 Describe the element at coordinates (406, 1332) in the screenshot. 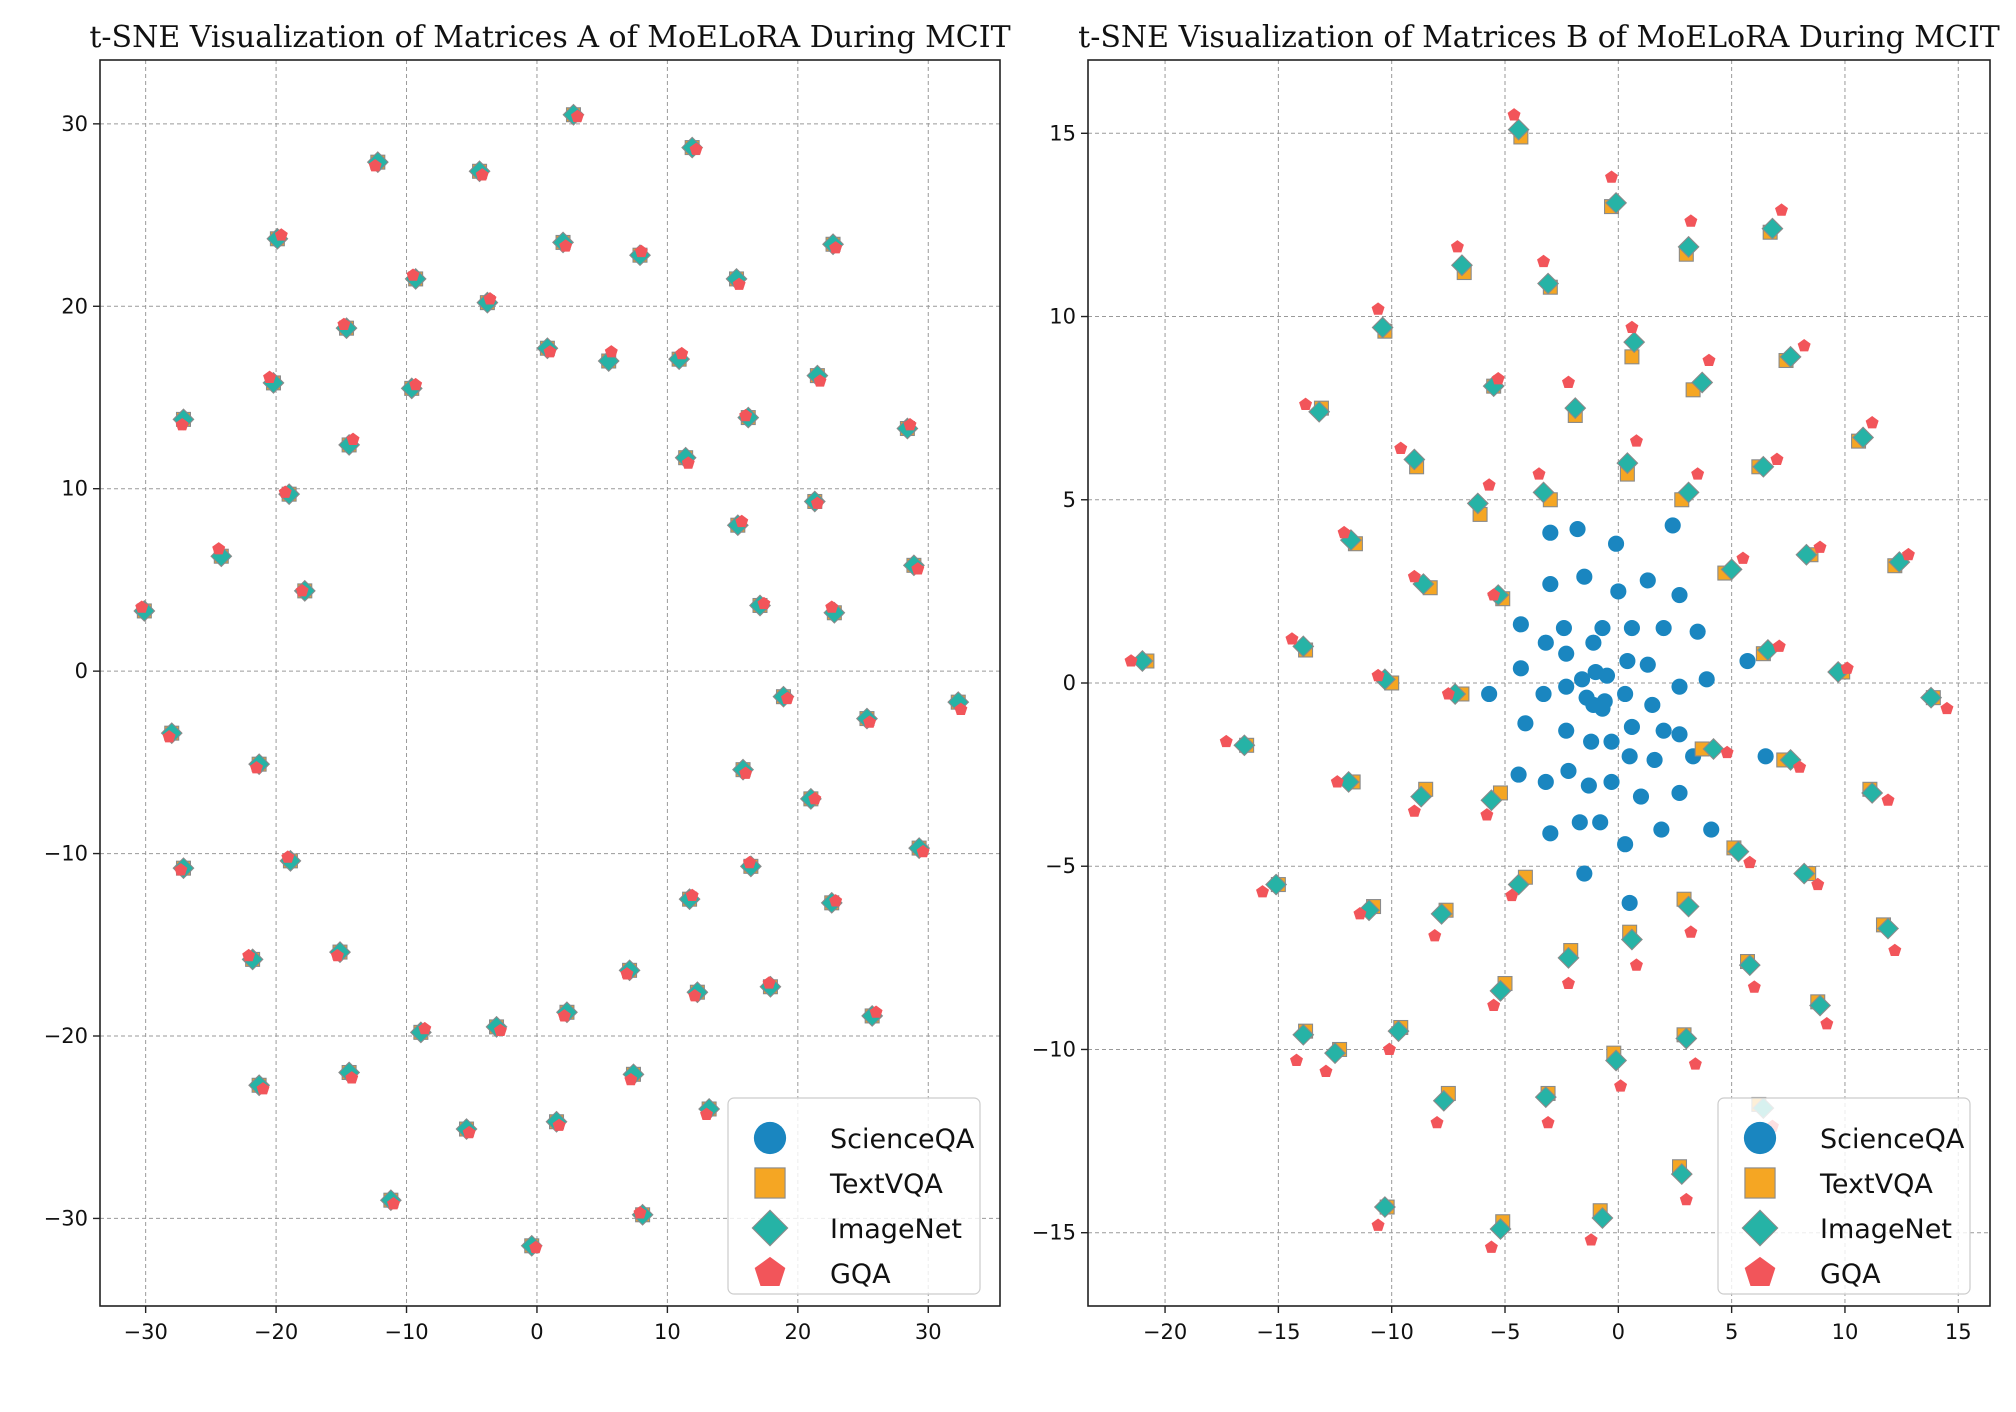

I see `x-tick-label: −10` at that location.